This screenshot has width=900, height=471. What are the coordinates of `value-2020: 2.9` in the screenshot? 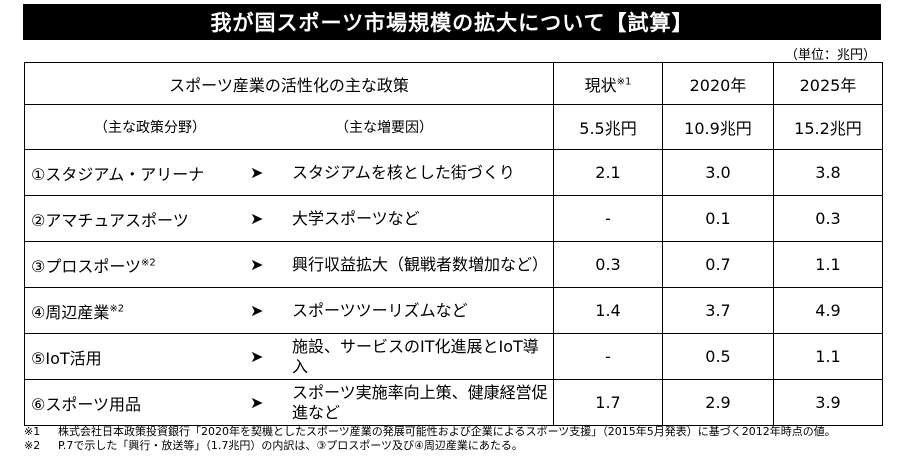 It's located at (718, 402).